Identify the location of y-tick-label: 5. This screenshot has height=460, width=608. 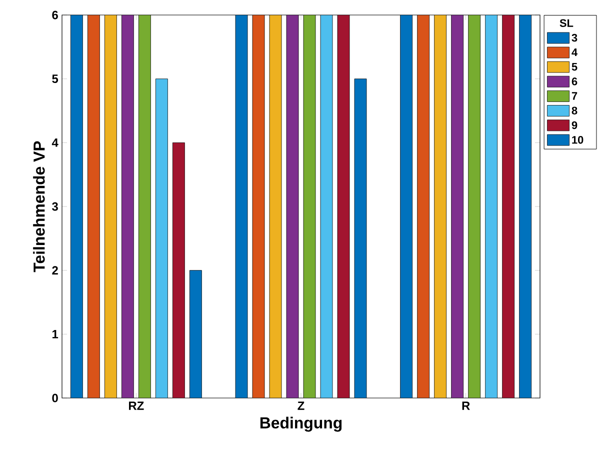
(55, 78).